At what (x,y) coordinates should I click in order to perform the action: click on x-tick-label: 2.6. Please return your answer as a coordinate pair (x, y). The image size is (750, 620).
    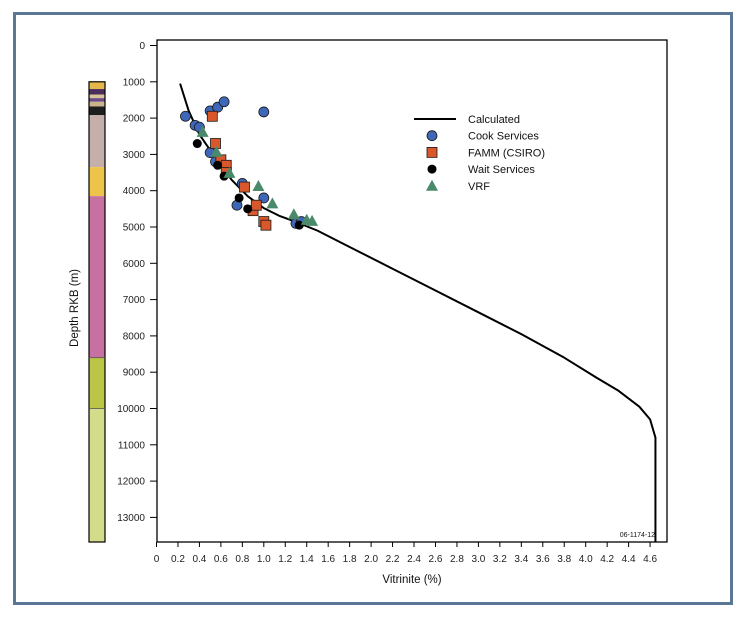
    Looking at the image, I should click on (436, 559).